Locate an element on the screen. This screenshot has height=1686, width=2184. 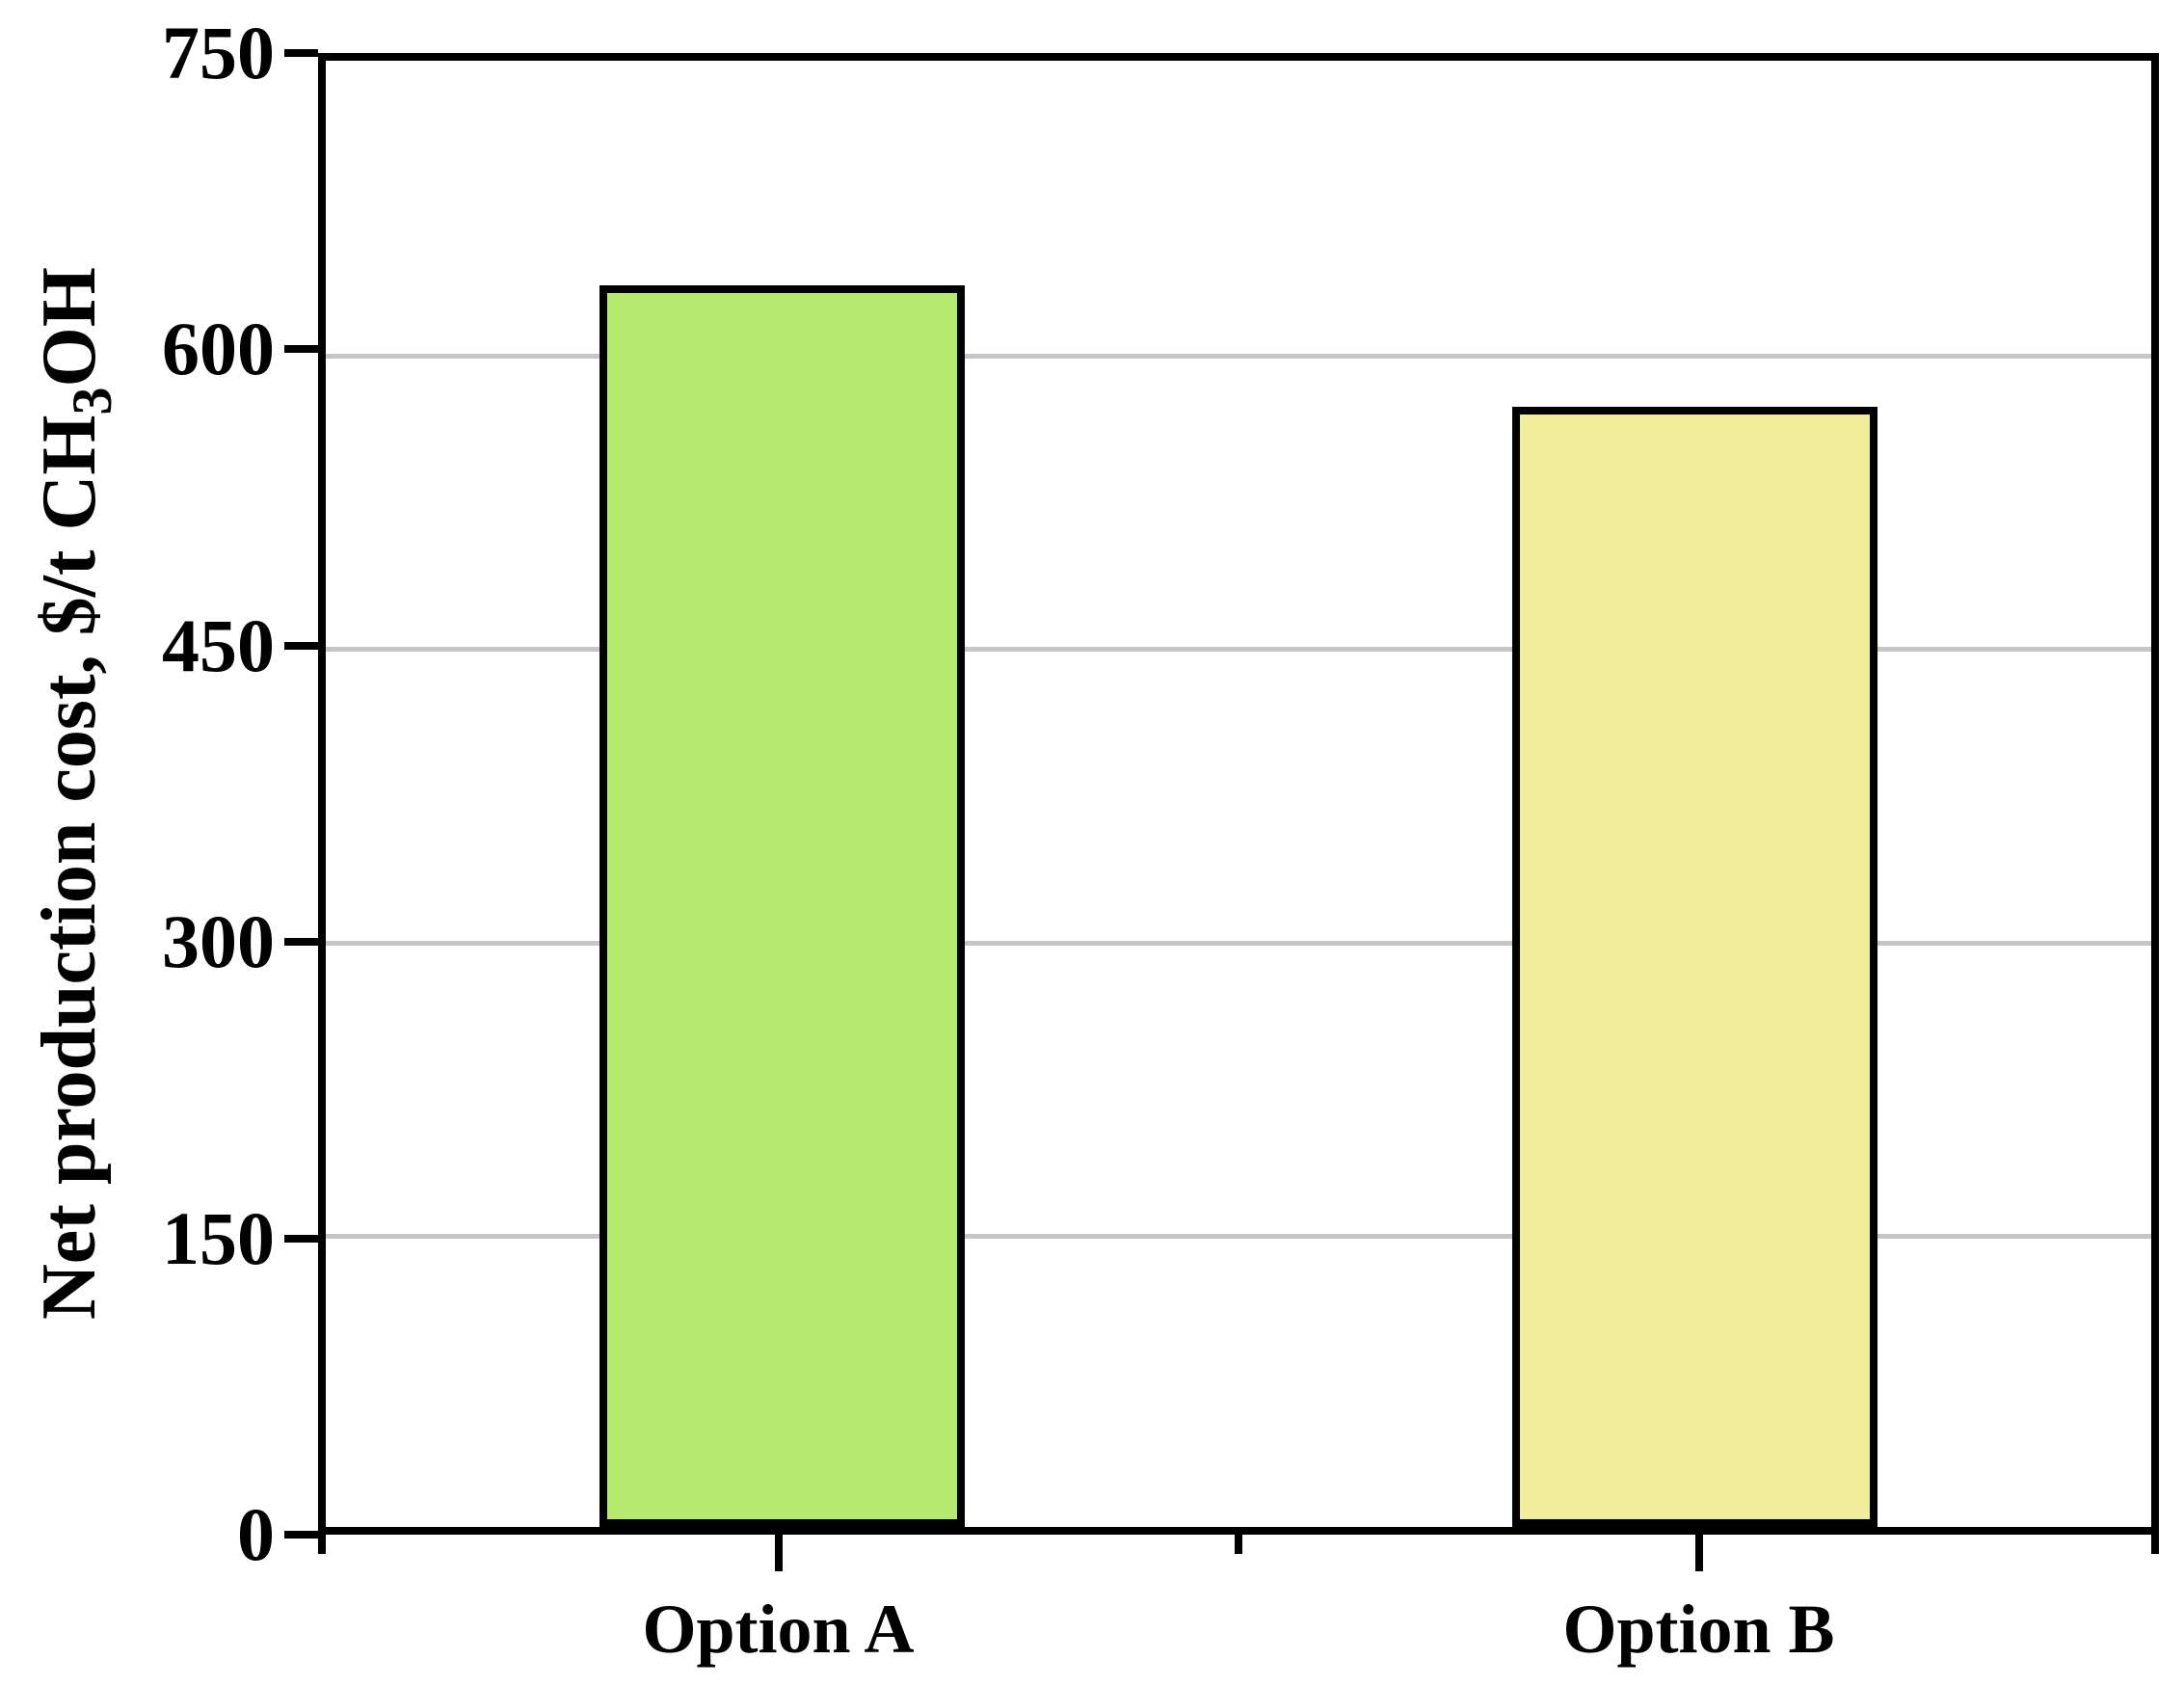
y-axis-tick-label-0: 0 is located at coordinates (256, 1534).